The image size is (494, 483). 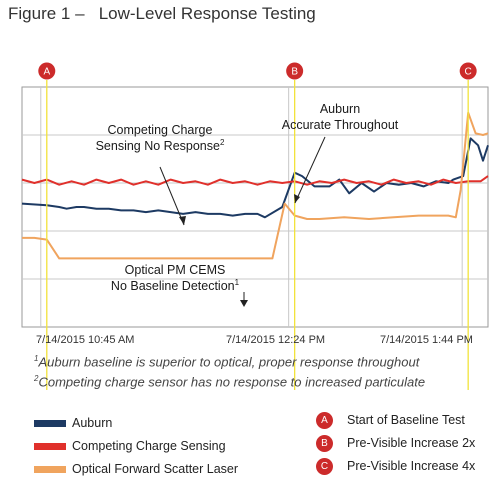 I want to click on marker-circle-B, so click(x=295, y=71).